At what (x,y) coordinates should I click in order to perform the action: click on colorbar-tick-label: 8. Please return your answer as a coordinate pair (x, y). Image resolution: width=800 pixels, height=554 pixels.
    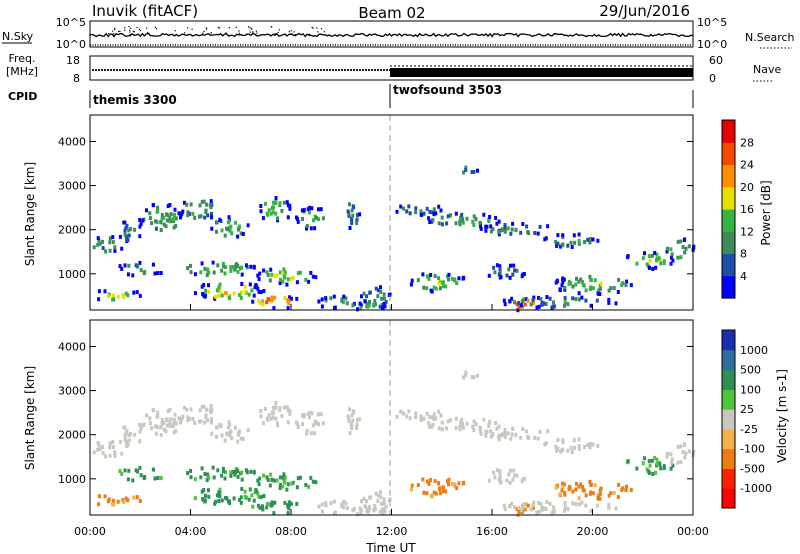
    Looking at the image, I should click on (743, 254).